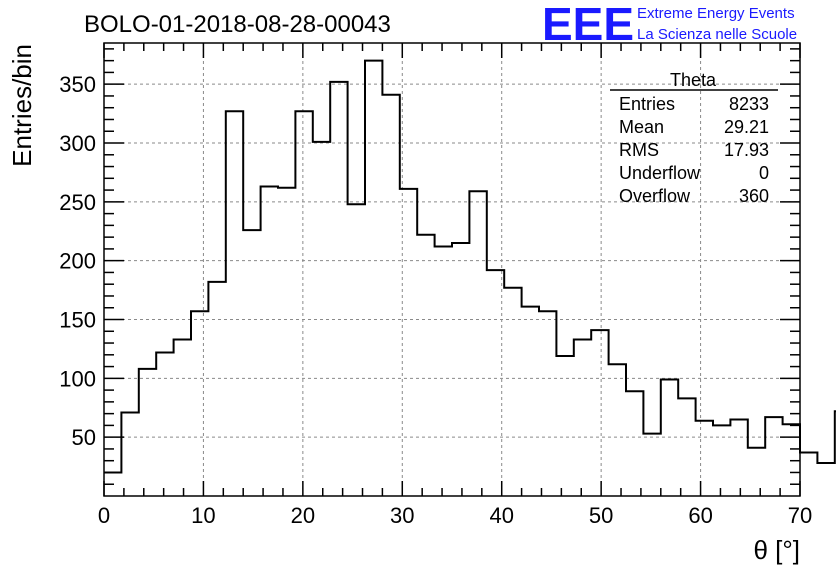 The image size is (836, 572). What do you see at coordinates (104, 515) in the screenshot?
I see `x-tick-label: 0` at bounding box center [104, 515].